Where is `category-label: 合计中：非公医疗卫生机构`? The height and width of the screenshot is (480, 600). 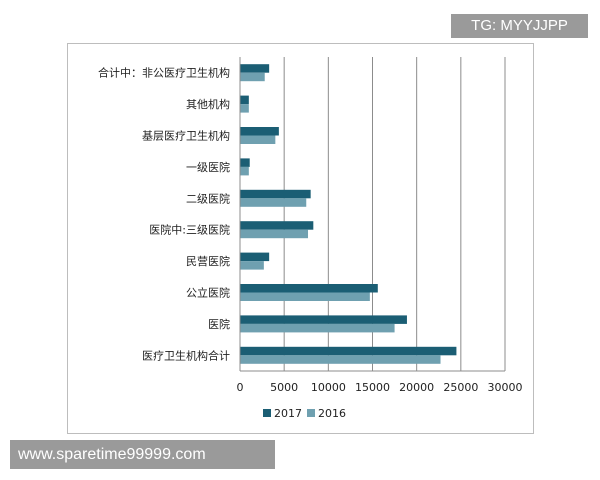 category-label: 合计中：非公医疗卫生机构 is located at coordinates (164, 73).